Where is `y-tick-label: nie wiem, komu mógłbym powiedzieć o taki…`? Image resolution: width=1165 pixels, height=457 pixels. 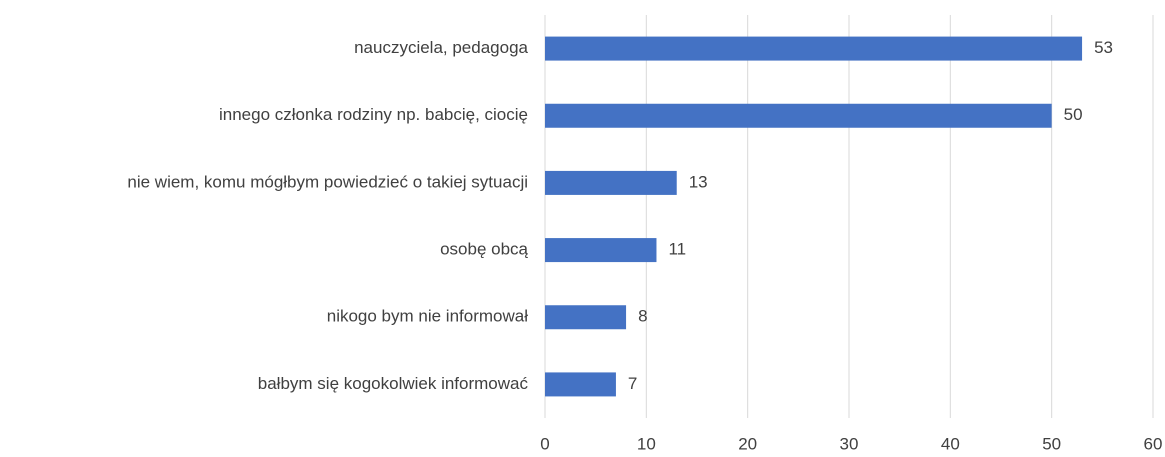 y-tick-label: nie wiem, komu mógłbym powiedzieć o taki… is located at coordinates (327, 181).